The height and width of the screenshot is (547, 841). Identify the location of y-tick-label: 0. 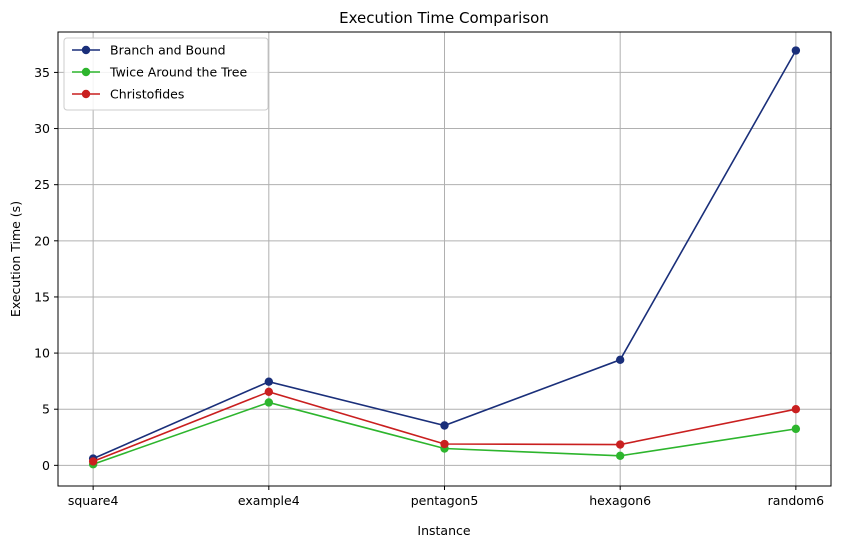
(46, 465).